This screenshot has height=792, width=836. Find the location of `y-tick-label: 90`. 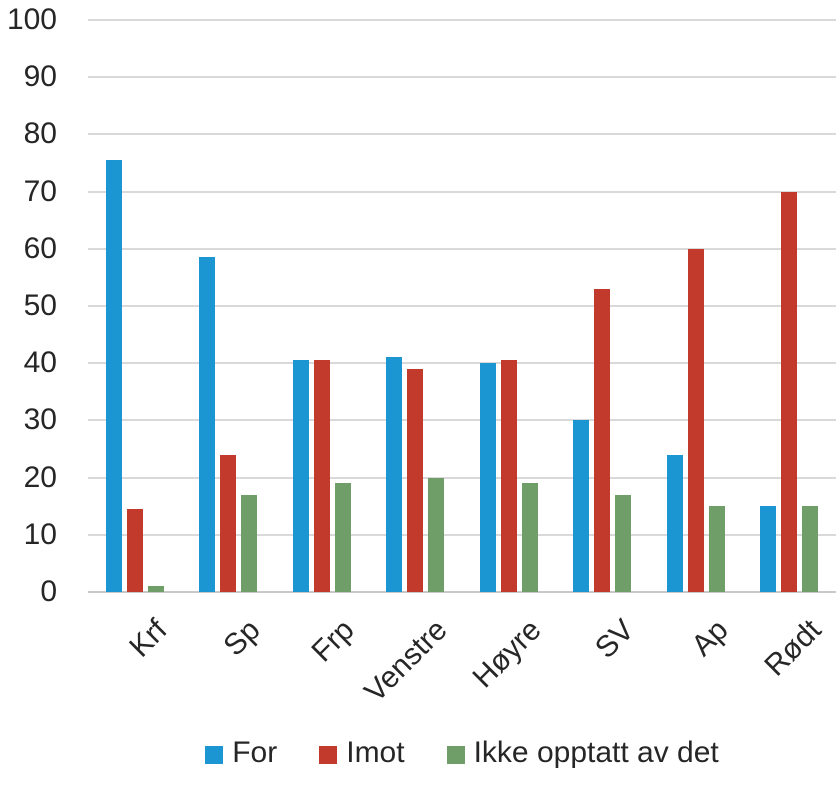

y-tick-label: 90 is located at coordinates (40, 77).